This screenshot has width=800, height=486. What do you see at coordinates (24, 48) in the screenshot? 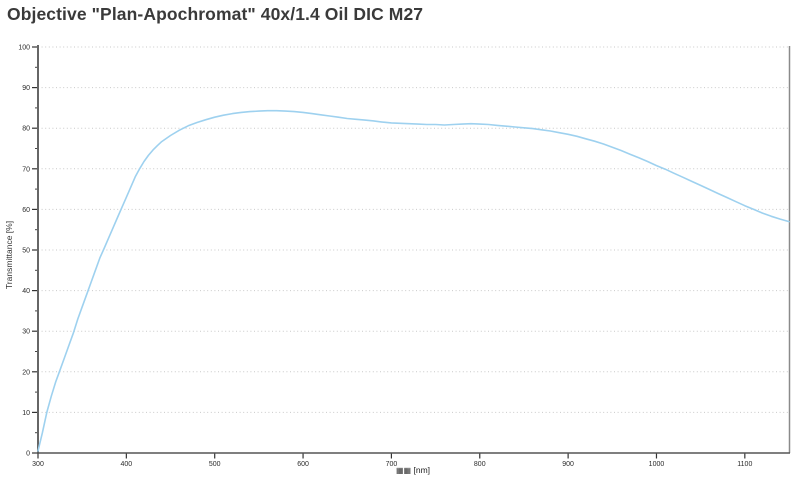
I see `y-tick-label: 100` at bounding box center [24, 48].